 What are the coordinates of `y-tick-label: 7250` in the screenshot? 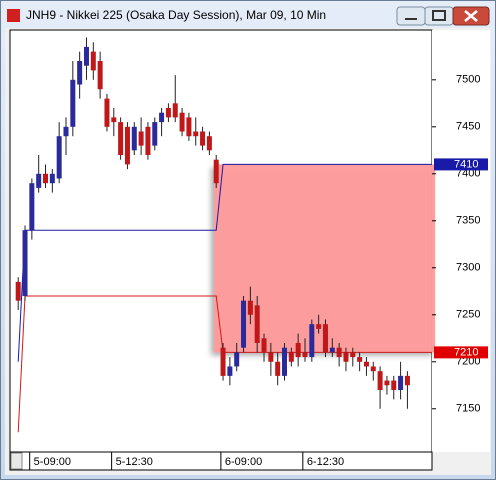 It's located at (468, 315).